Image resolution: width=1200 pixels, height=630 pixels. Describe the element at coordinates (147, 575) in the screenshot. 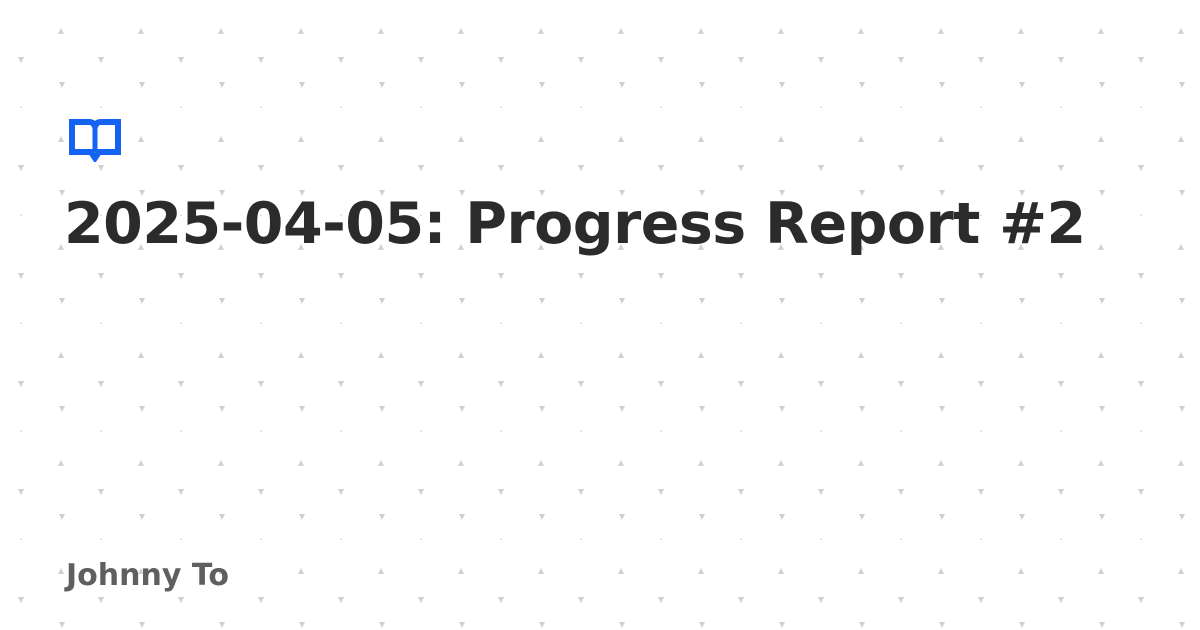

I see `author-name: Johnny To` at that location.